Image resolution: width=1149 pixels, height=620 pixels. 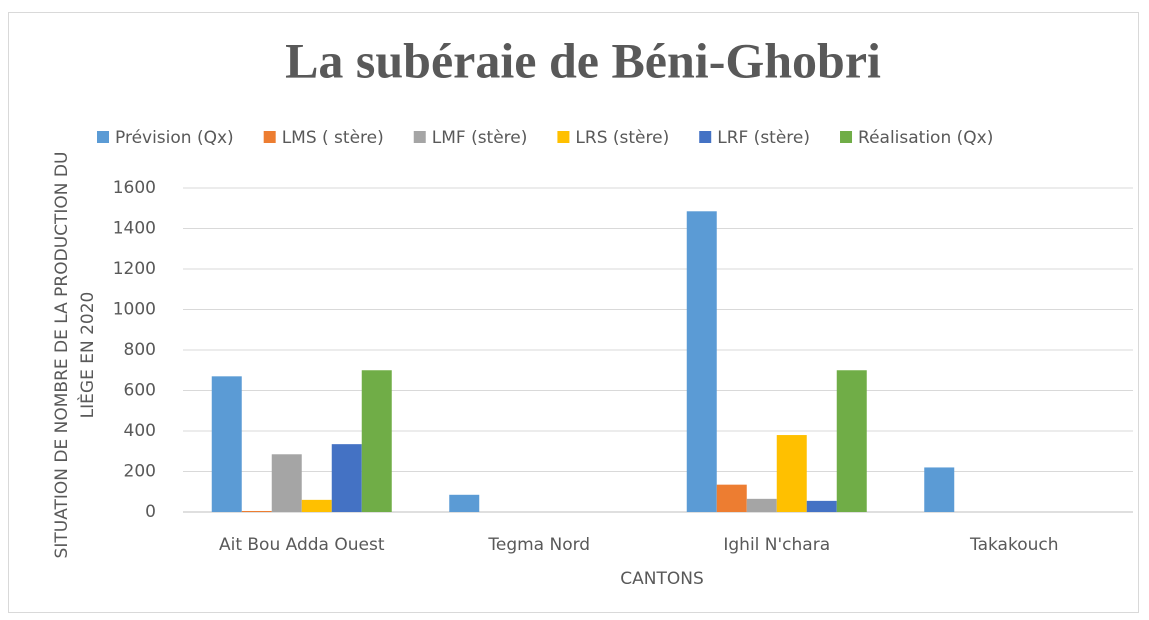 What do you see at coordinates (140, 350) in the screenshot?
I see `y-tick-label: 800` at bounding box center [140, 350].